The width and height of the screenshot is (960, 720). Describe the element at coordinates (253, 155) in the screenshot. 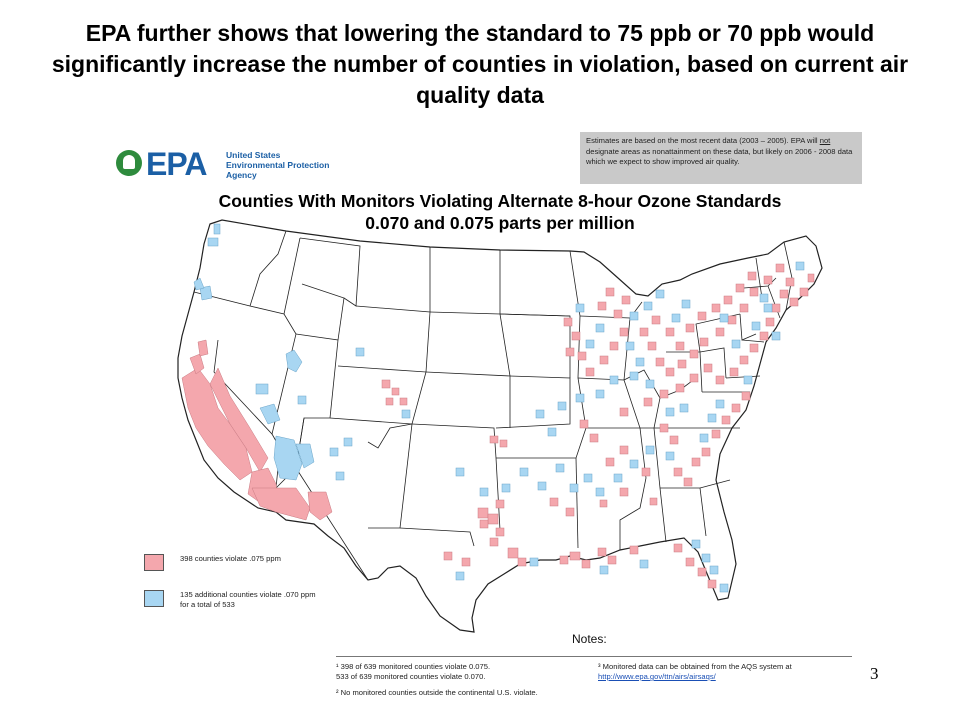

I see `agency-name-line-1: United States` at that location.